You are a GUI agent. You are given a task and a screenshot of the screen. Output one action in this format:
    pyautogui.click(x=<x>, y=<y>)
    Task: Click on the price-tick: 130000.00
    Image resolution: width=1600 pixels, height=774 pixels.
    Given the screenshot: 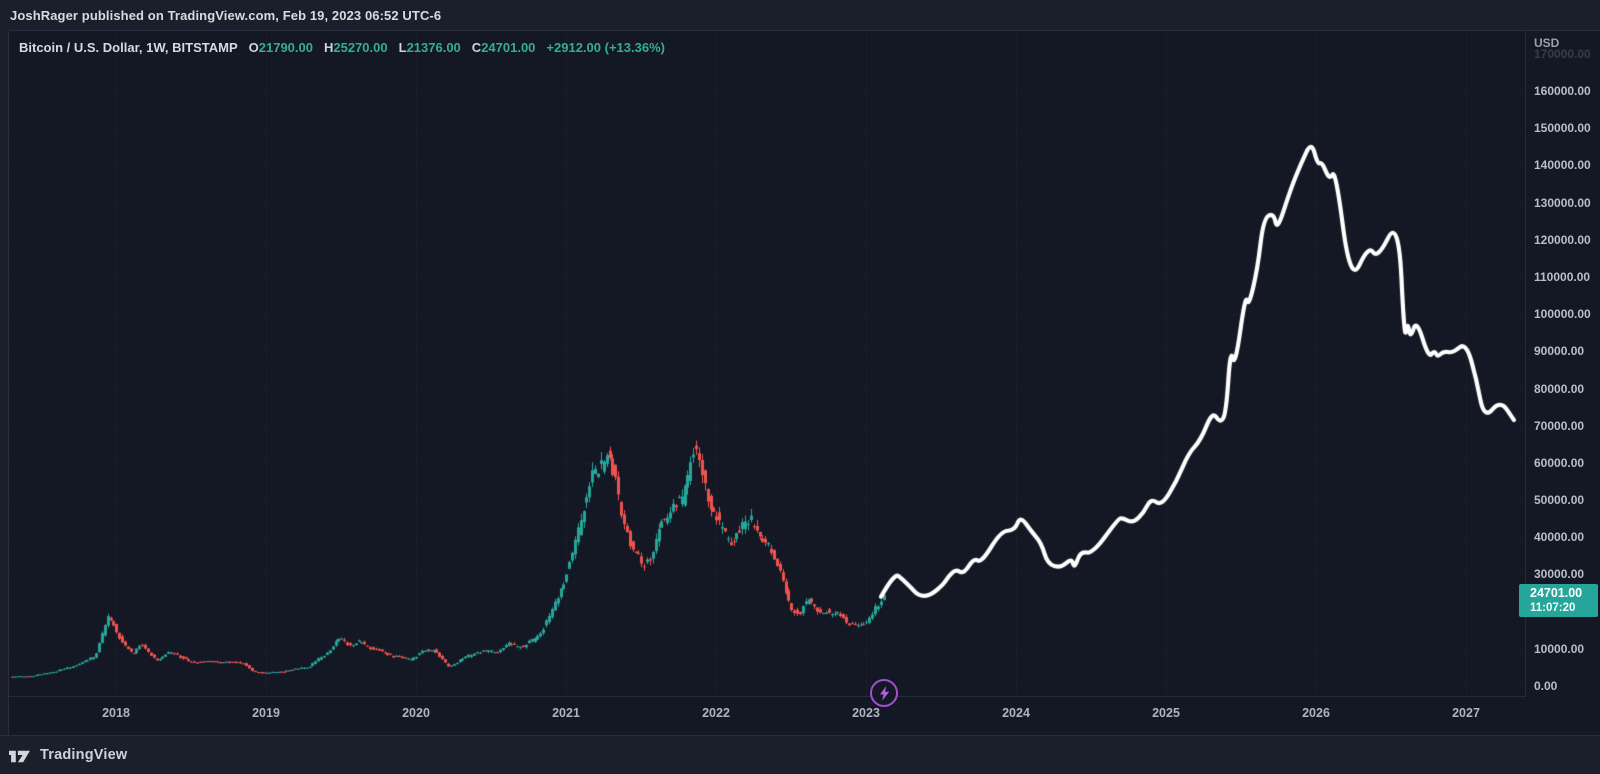 What is the action you would take?
    pyautogui.click(x=1562, y=202)
    